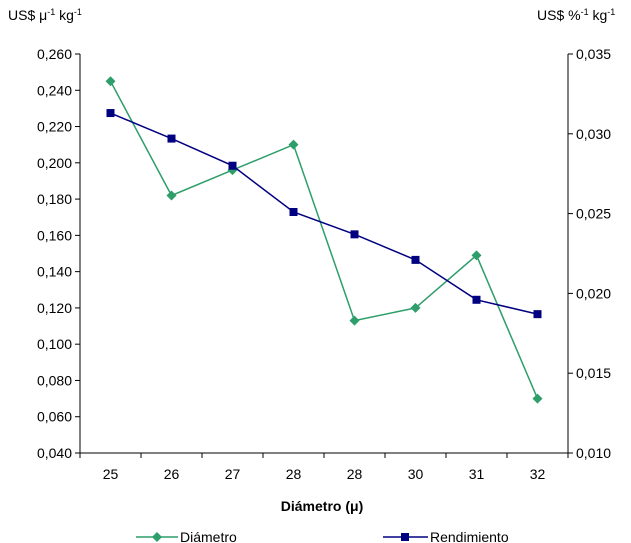 The height and width of the screenshot is (543, 631). What do you see at coordinates (322, 536) in the screenshot?
I see `legend: Diámetro Rendimiento` at bounding box center [322, 536].